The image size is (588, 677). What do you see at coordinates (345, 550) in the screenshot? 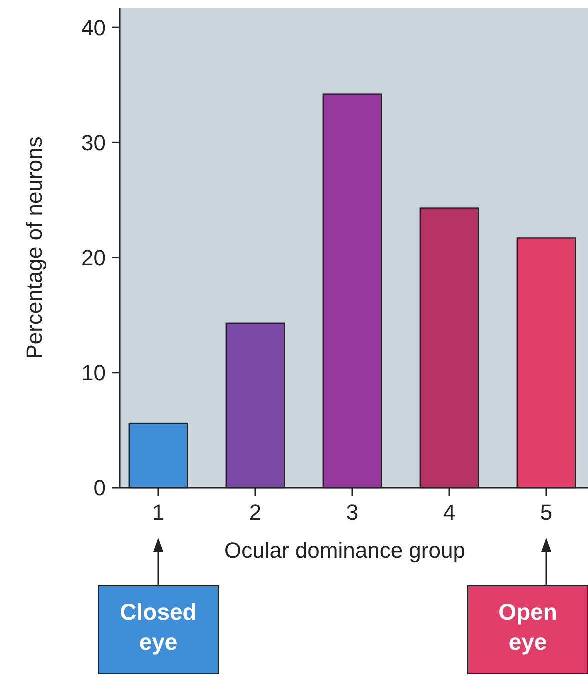
I see `x-axis-title: Ocular dominance group` at bounding box center [345, 550].